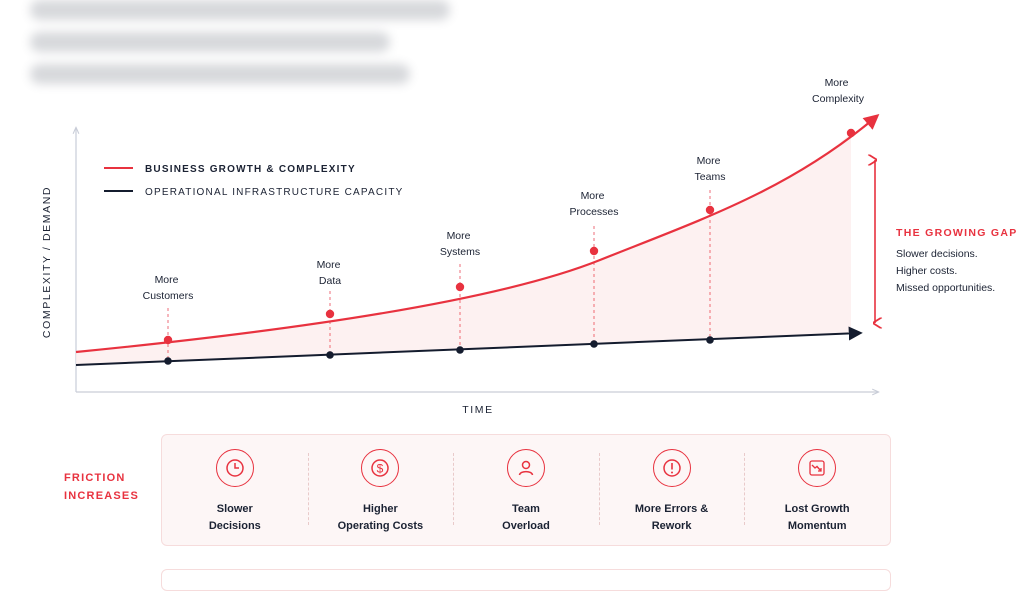  I want to click on impact-label: Slower Decisions, so click(234, 517).